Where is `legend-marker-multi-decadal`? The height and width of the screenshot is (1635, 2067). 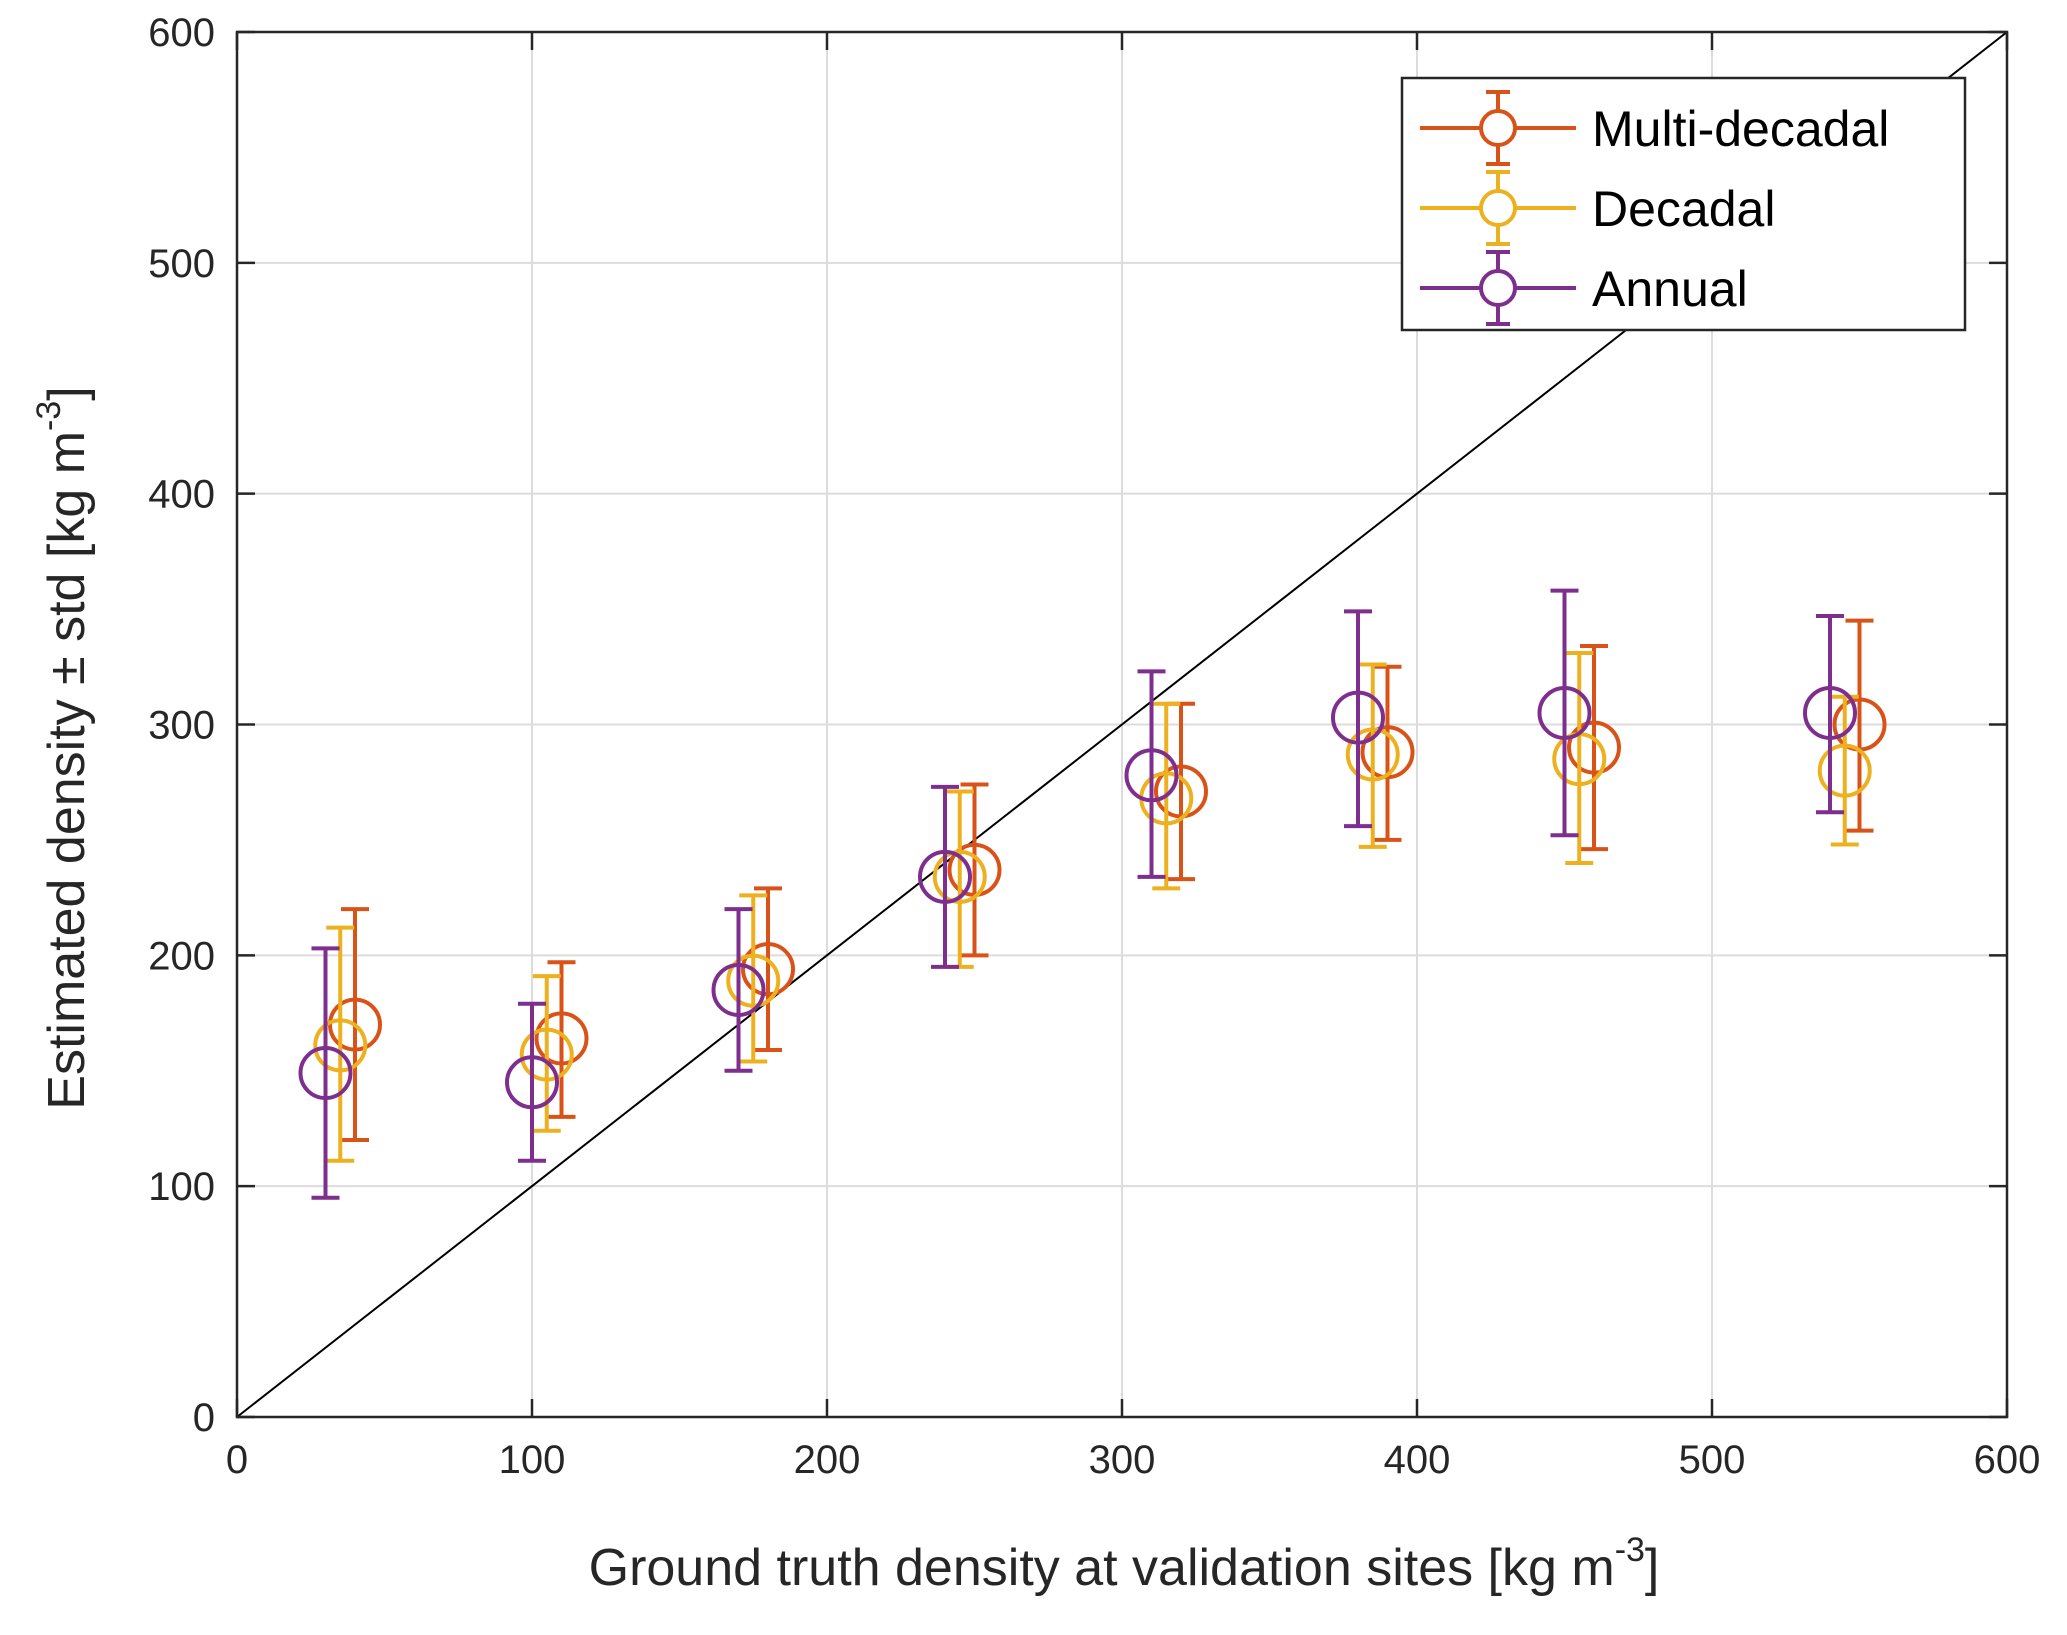 legend-marker-multi-decadal is located at coordinates (1498, 128).